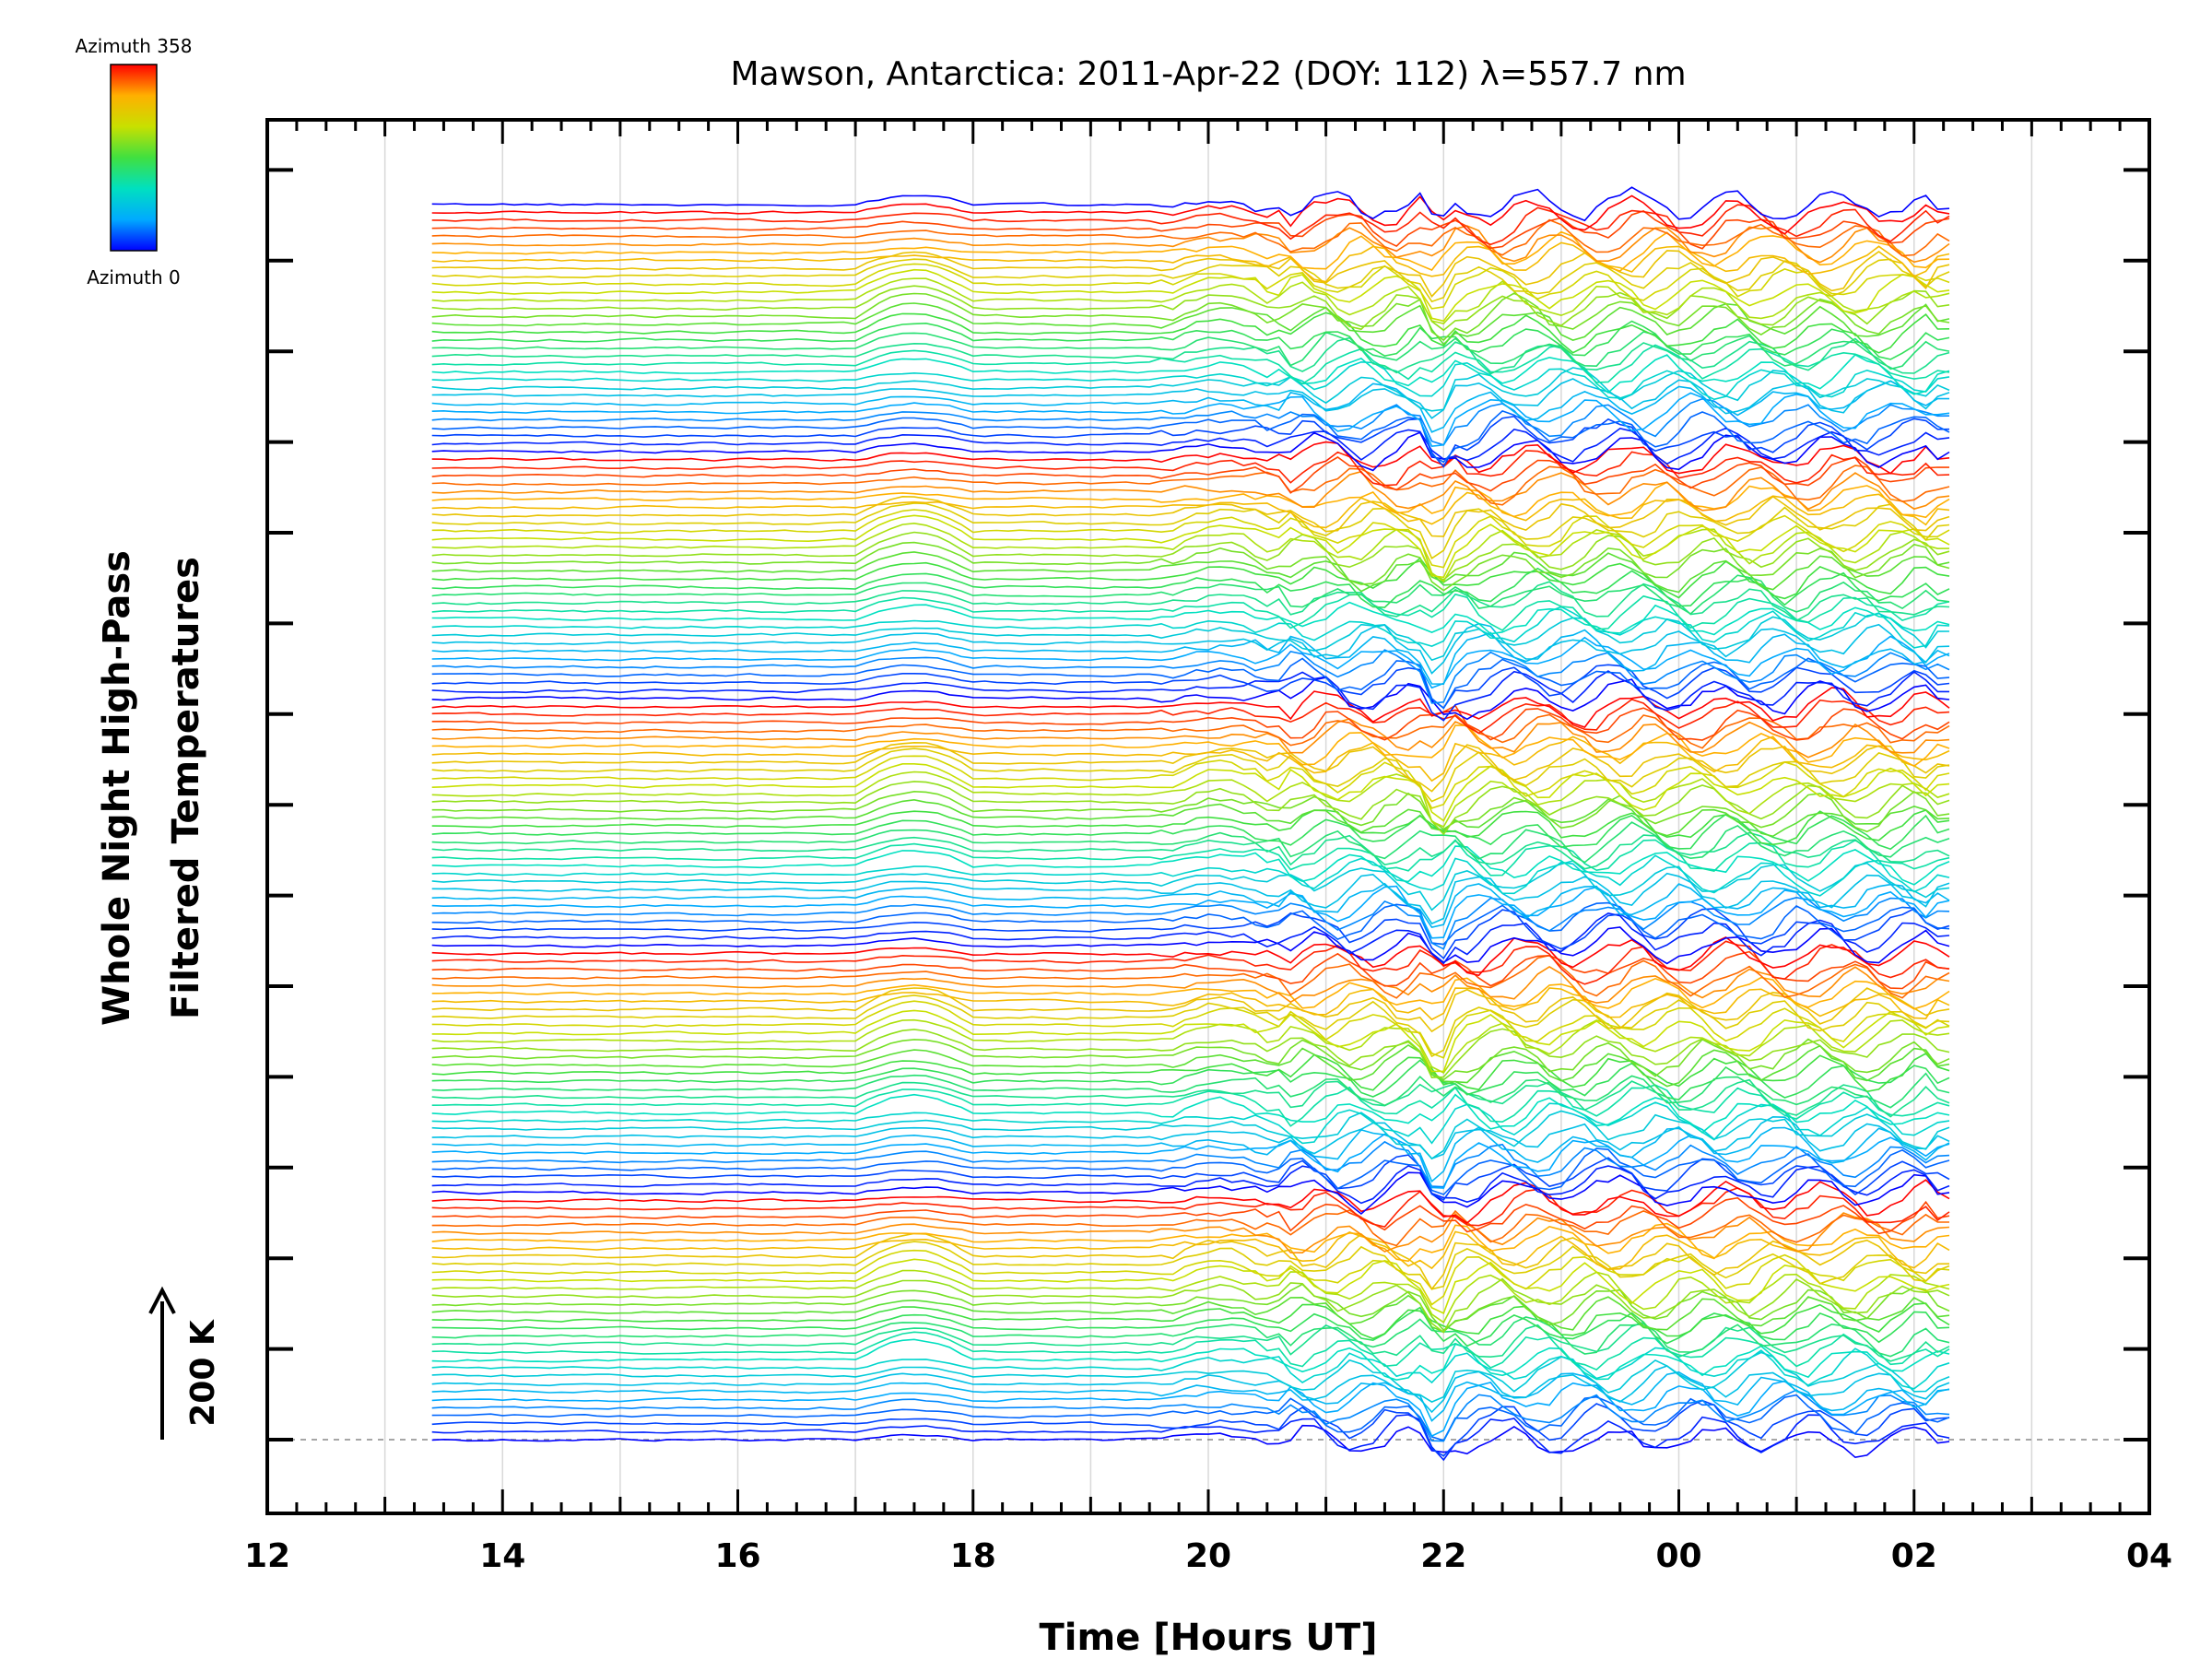 Image resolution: width=2212 pixels, height=1659 pixels. I want to click on colorbar, so click(134, 158).